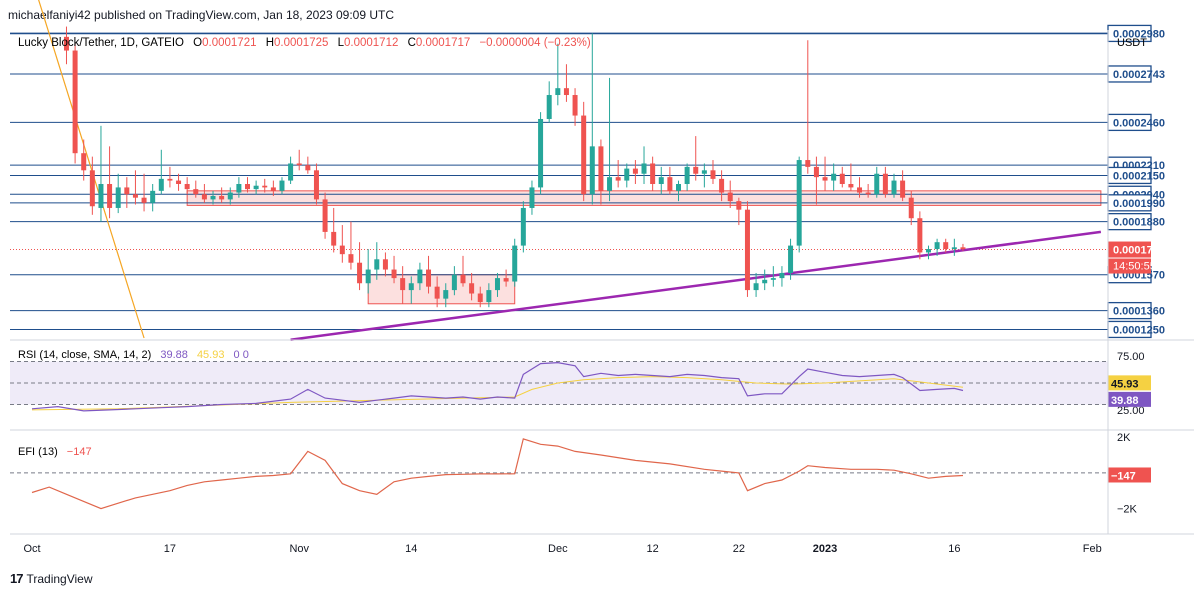  I want to click on currency-label: USDT, so click(1132, 43).